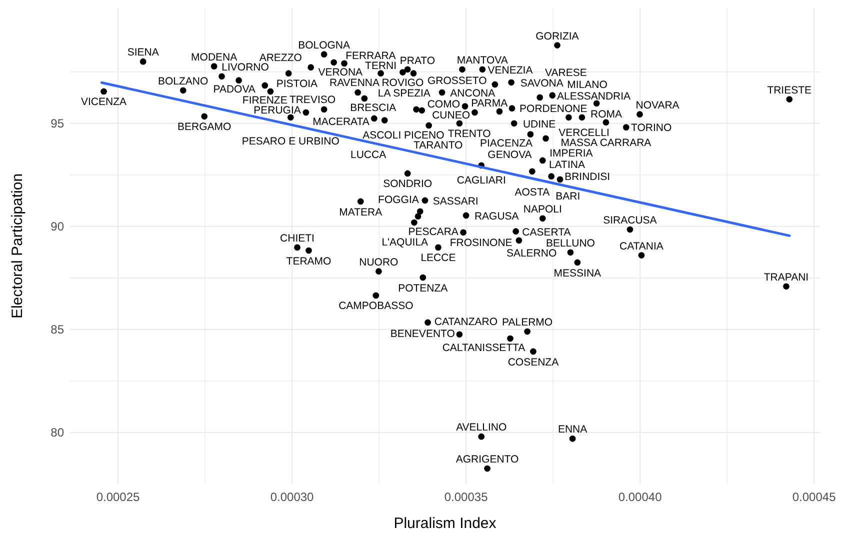 This screenshot has height=544, width=860. Describe the element at coordinates (405, 242) in the screenshot. I see `annotation: L'AQUILA` at that location.